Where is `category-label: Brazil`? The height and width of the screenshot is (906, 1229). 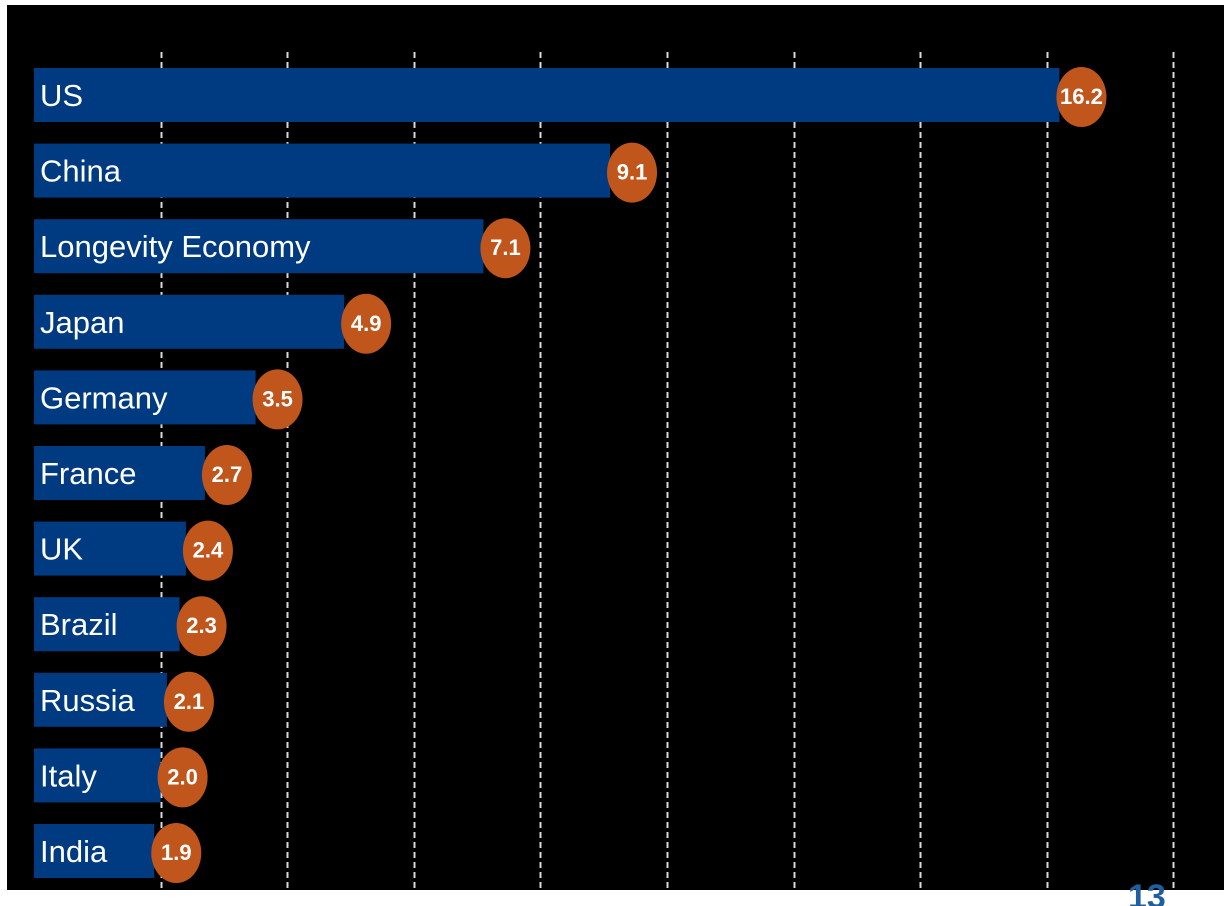
category-label: Brazil is located at coordinates (79, 624).